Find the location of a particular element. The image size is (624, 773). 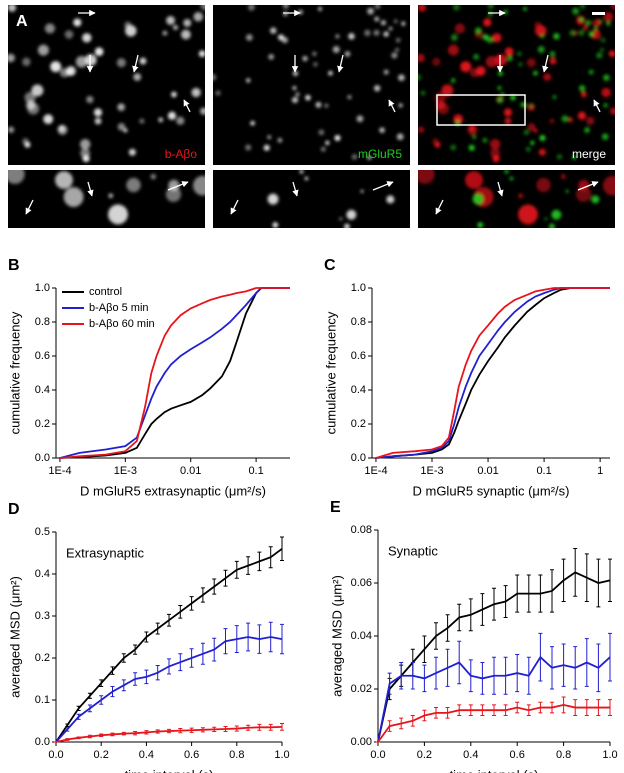

panel-letter: E is located at coordinates (335, 507).